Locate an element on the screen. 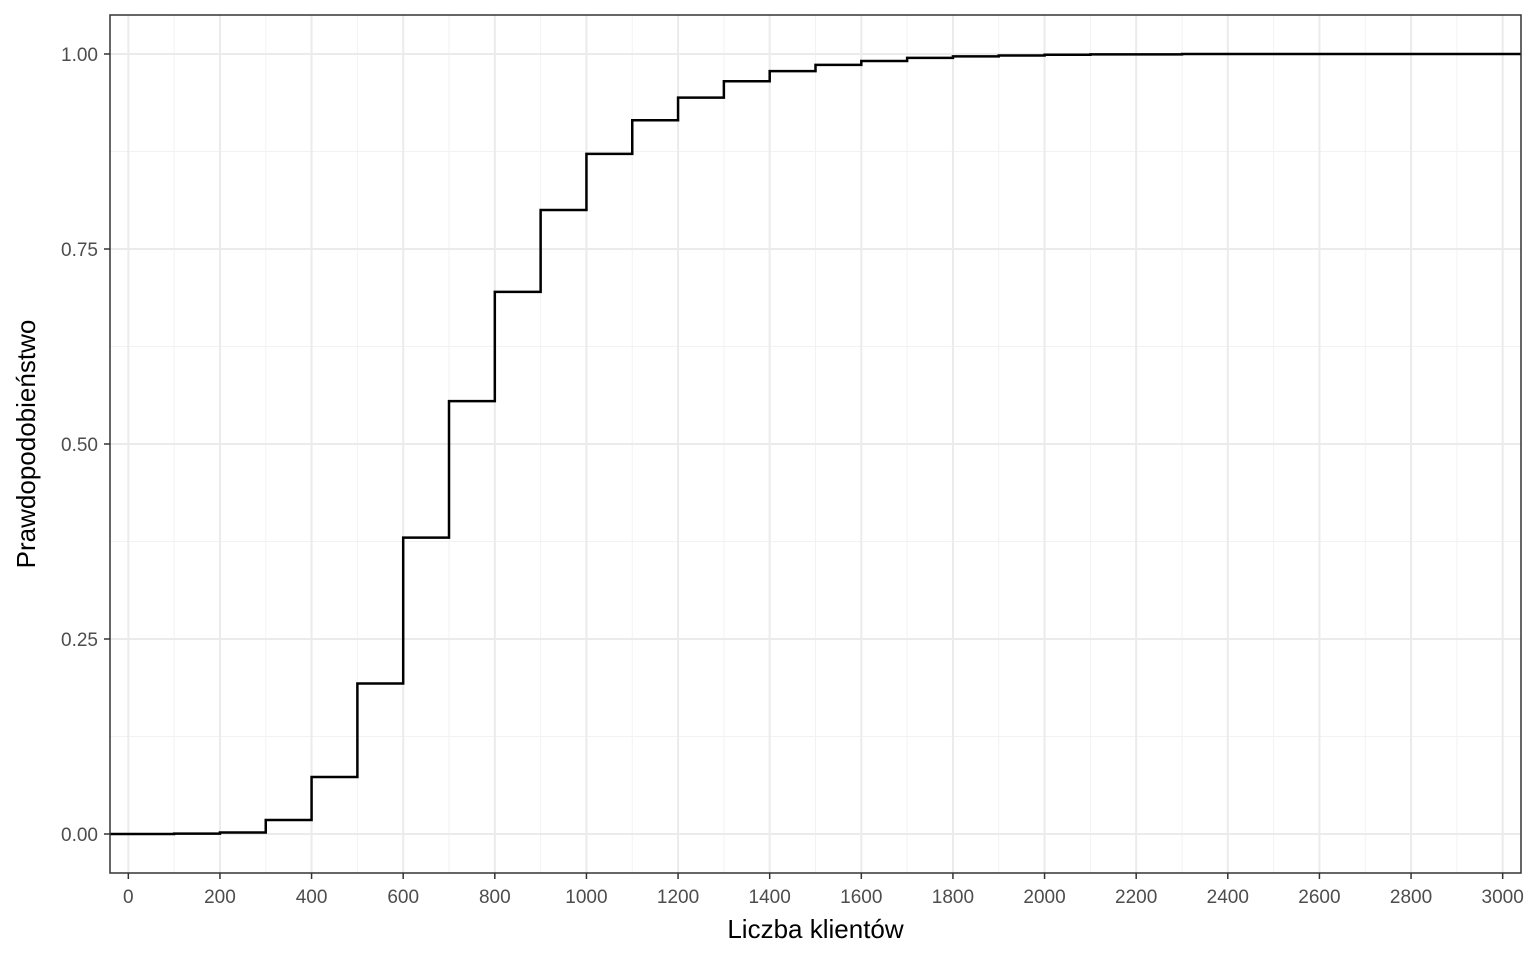 Image resolution: width=1536 pixels, height=960 pixels. x-tick-label: 800 is located at coordinates (495, 897).